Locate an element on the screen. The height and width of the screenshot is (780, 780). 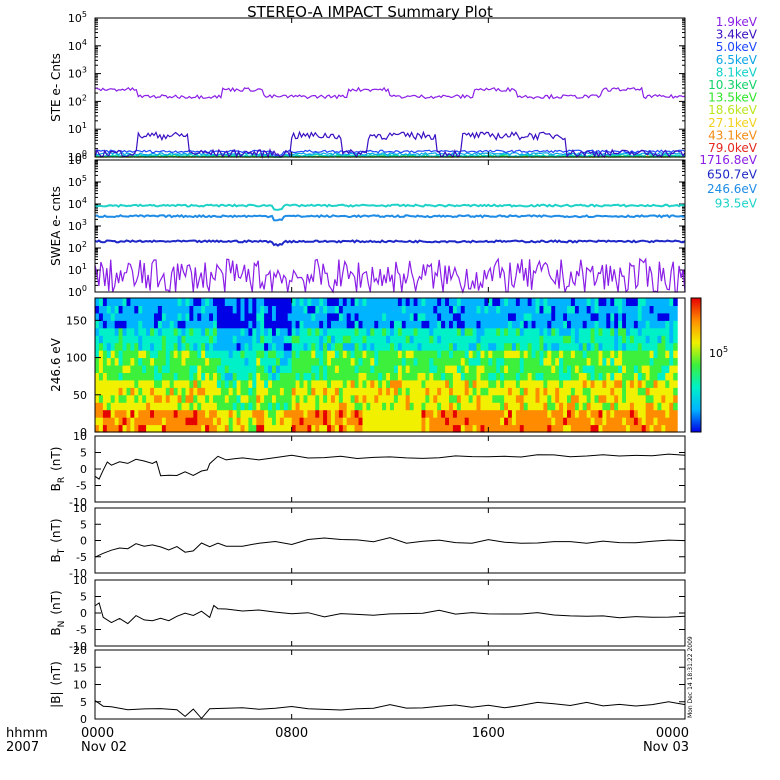
swea-ytick-label: 100 is located at coordinates (77, 291).